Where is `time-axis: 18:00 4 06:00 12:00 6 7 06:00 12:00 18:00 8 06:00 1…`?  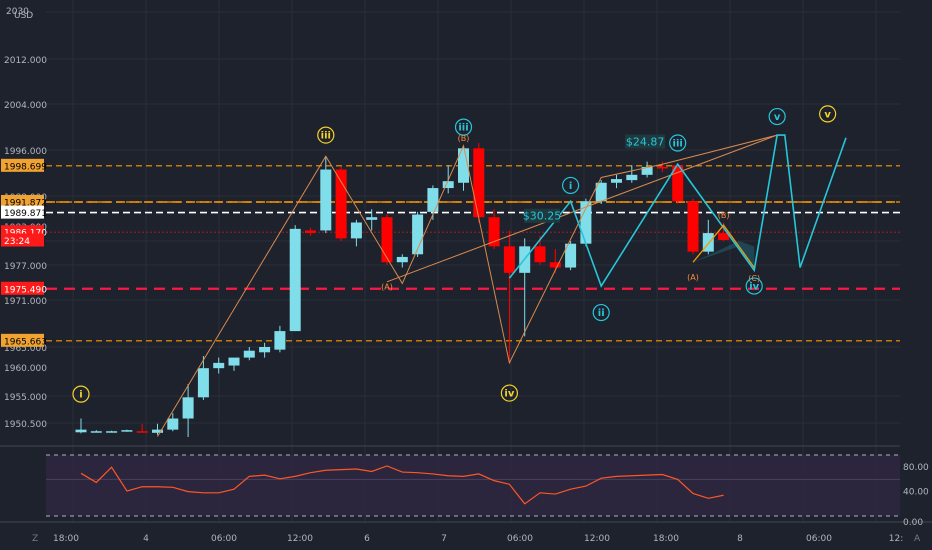
time-axis: 18:00 4 06:00 12:00 6 7 06:00 12:00 18:00 8 06:00 1… is located at coordinates (476, 539).